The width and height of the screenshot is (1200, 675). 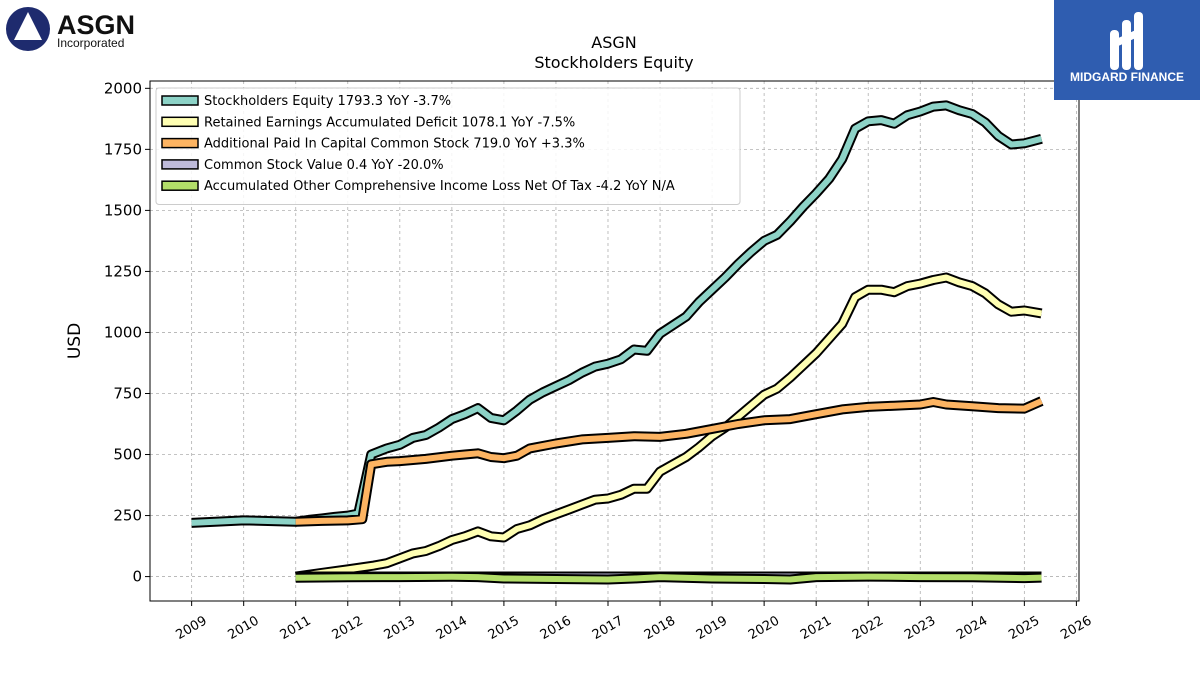 I want to click on asgn-logo-sub: Incorporated, so click(x=90, y=43).